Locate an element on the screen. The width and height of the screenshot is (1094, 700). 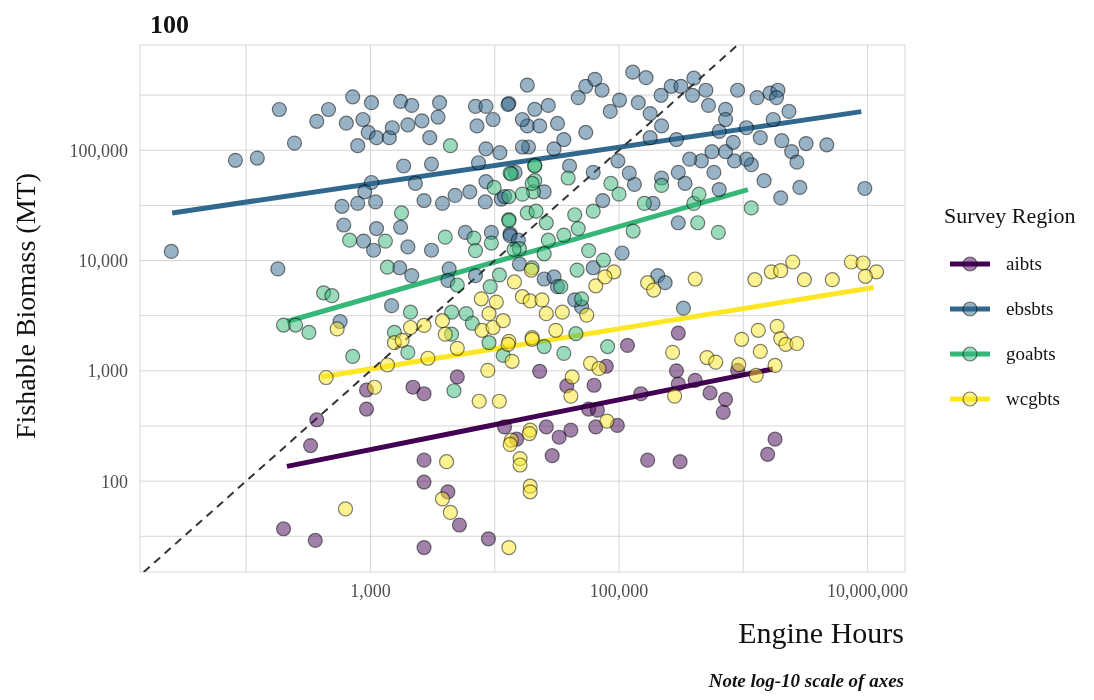
y-axis-title: Fishable Biomass (MT) is located at coordinates (26, 306).